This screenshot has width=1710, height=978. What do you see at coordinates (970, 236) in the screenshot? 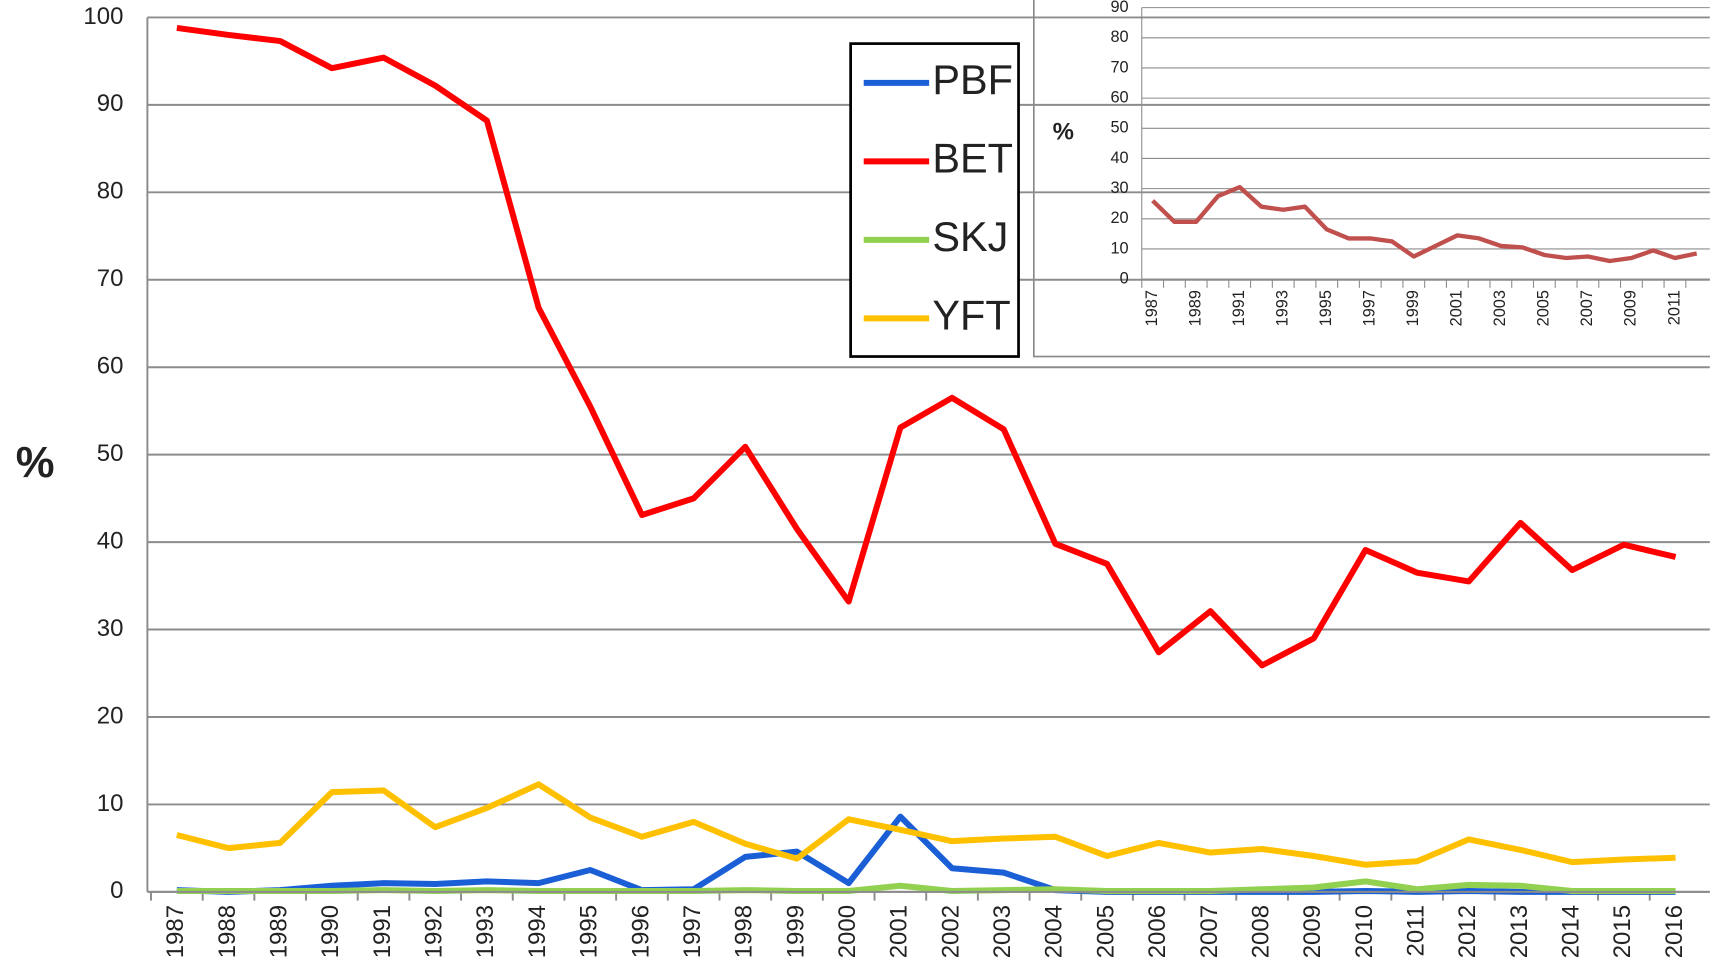
I see `legend-label: SKJ` at bounding box center [970, 236].